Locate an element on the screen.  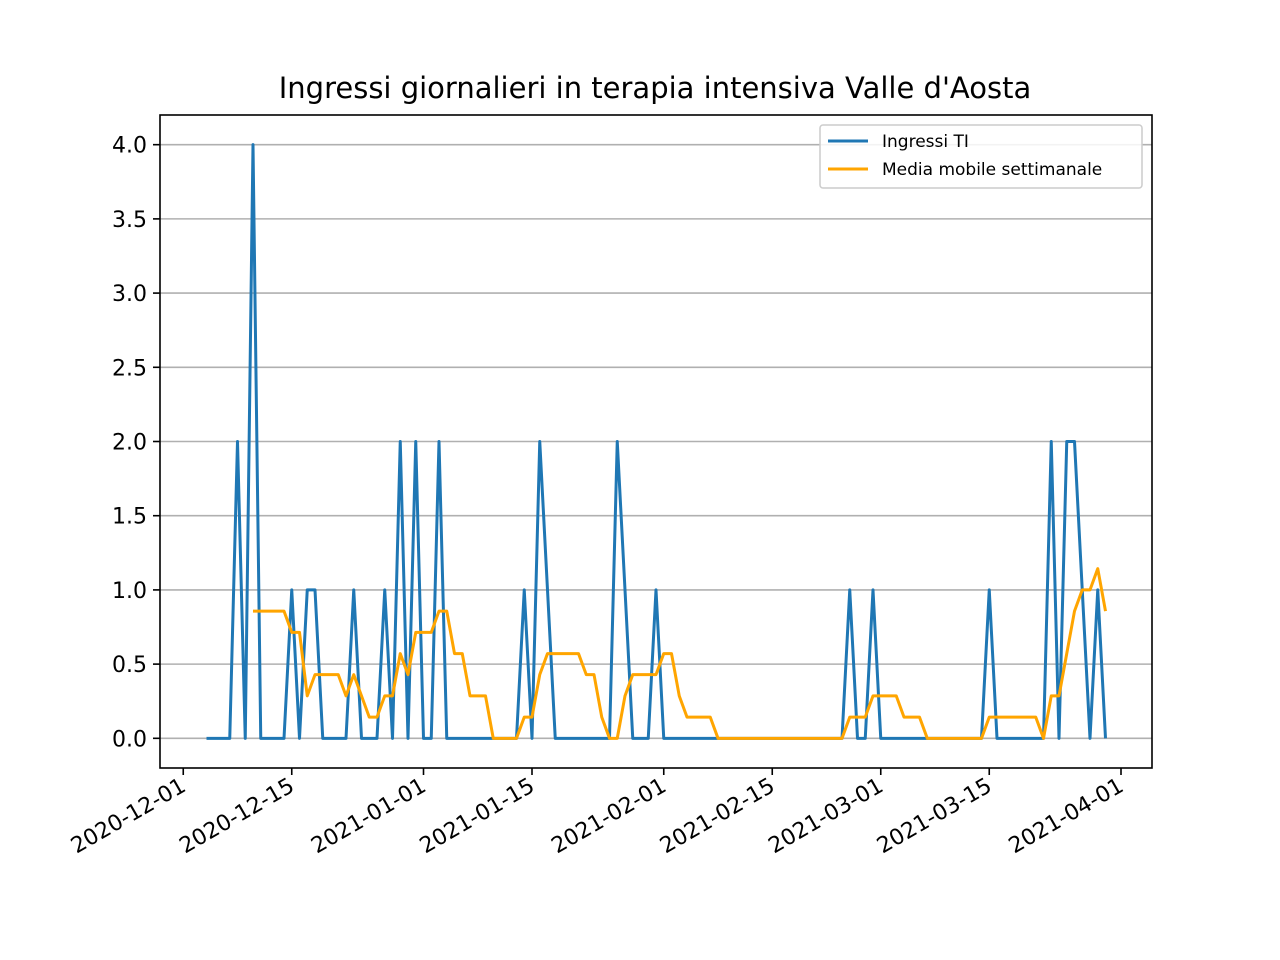
y-tick-label: 4.0 is located at coordinates (129, 146).